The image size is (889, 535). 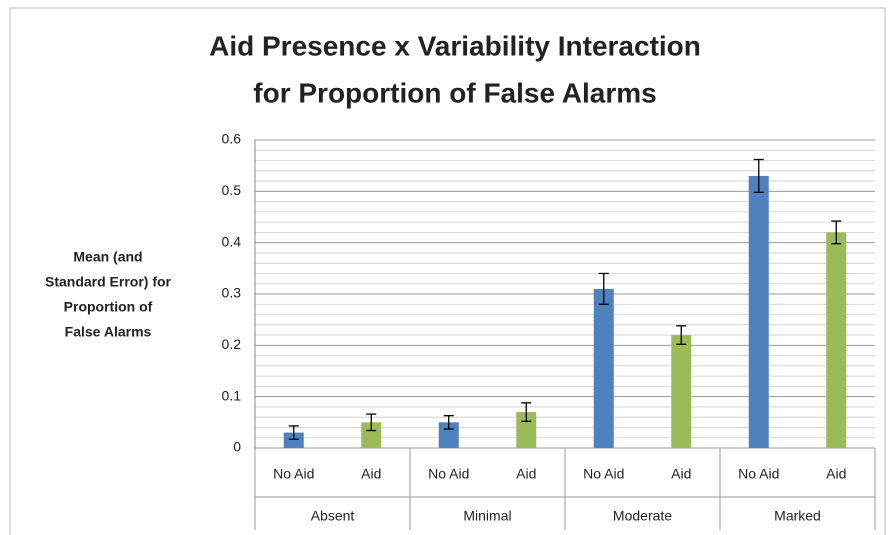 What do you see at coordinates (107, 257) in the screenshot?
I see `y-axis-label: Mean (and` at bounding box center [107, 257].